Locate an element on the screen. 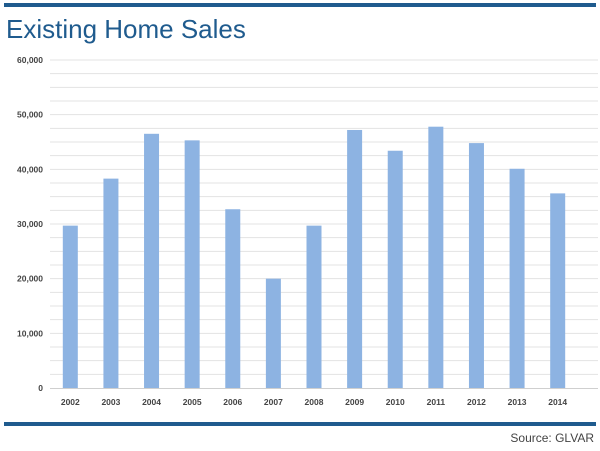 Image resolution: width=600 pixels, height=451 pixels. y-tick-label: 50,000 is located at coordinates (30, 115).